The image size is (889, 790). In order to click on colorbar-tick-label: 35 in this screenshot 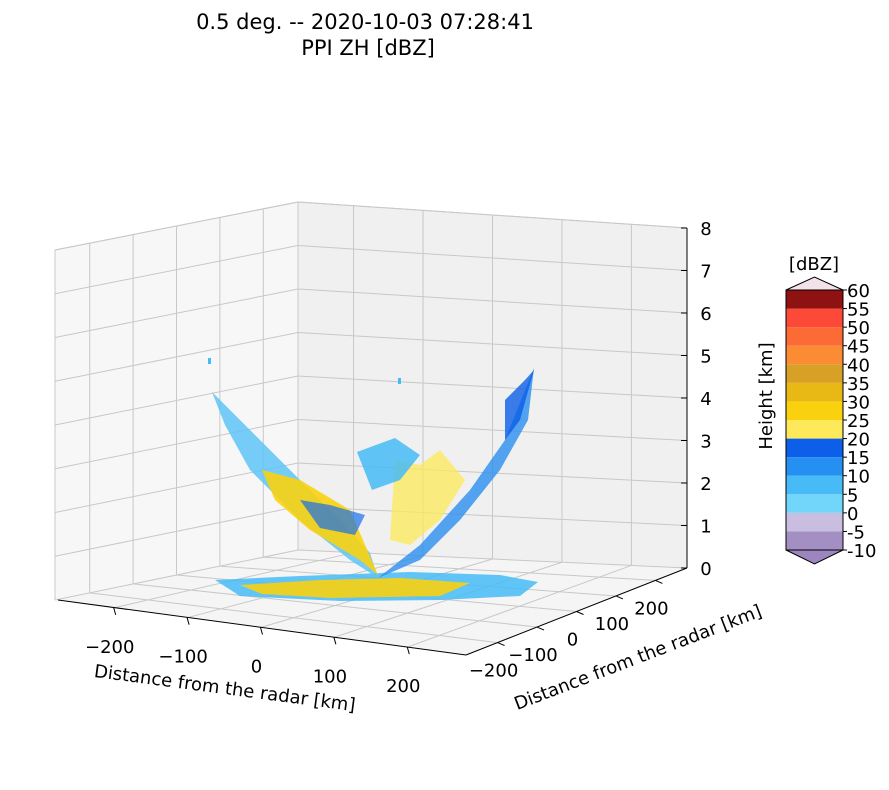, I will do `click(858, 384)`.